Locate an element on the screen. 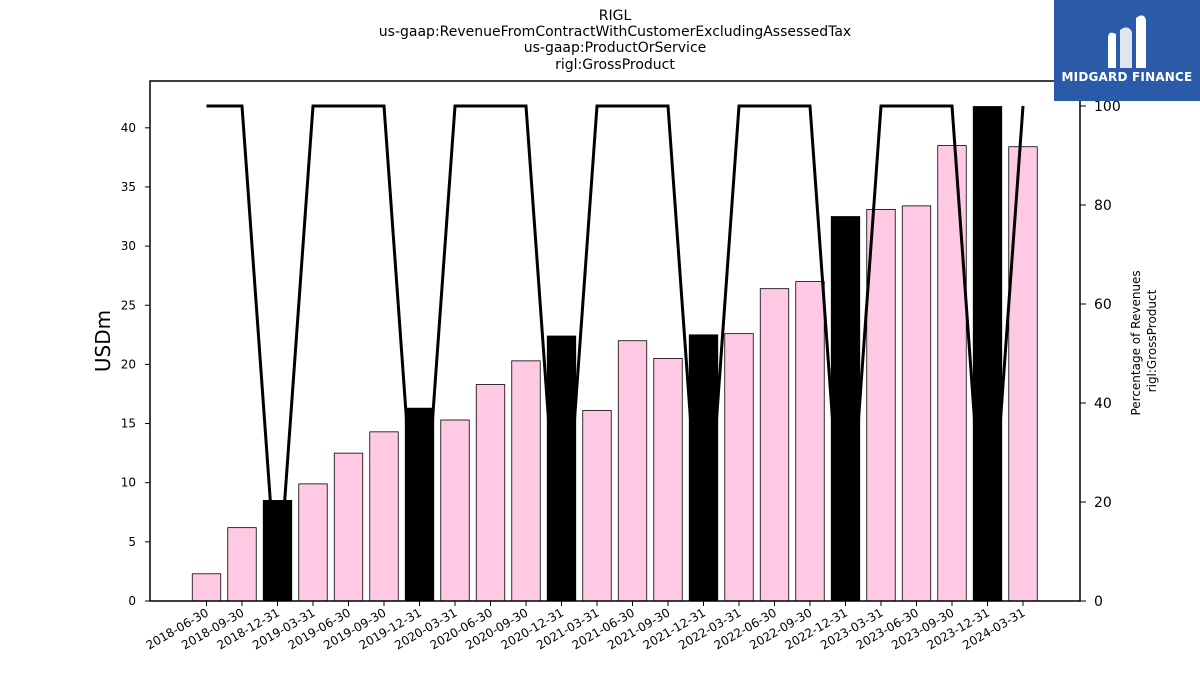  right-y-axis: 0 20 40 60 80 100 is located at coordinates (1100, 354).